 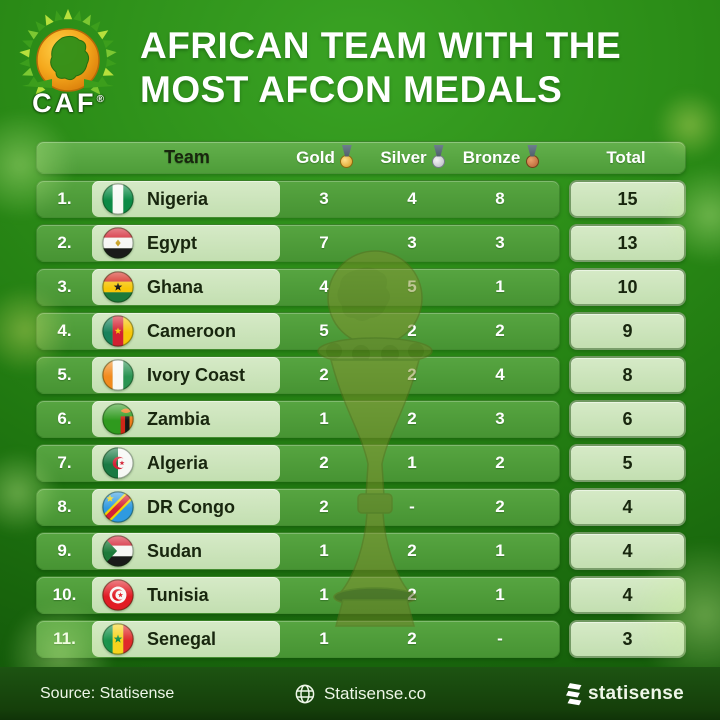 What do you see at coordinates (118, 287) in the screenshot?
I see `ghana-flag-icon` at bounding box center [118, 287].